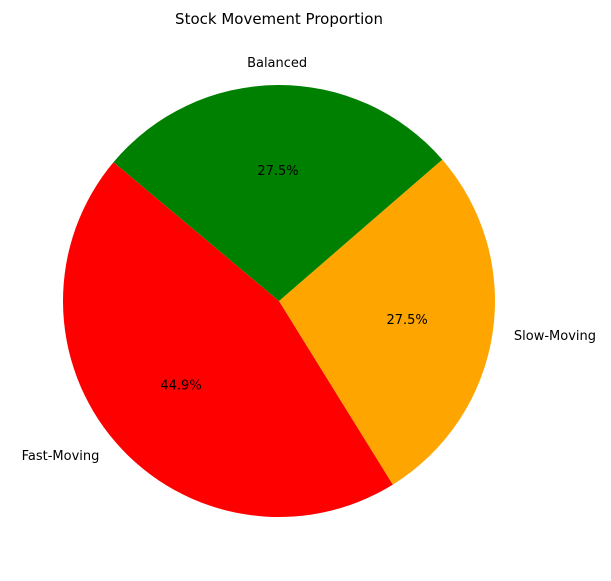  Describe the element at coordinates (279, 19) in the screenshot. I see `chart-title: Stock Movement Proportion` at that location.